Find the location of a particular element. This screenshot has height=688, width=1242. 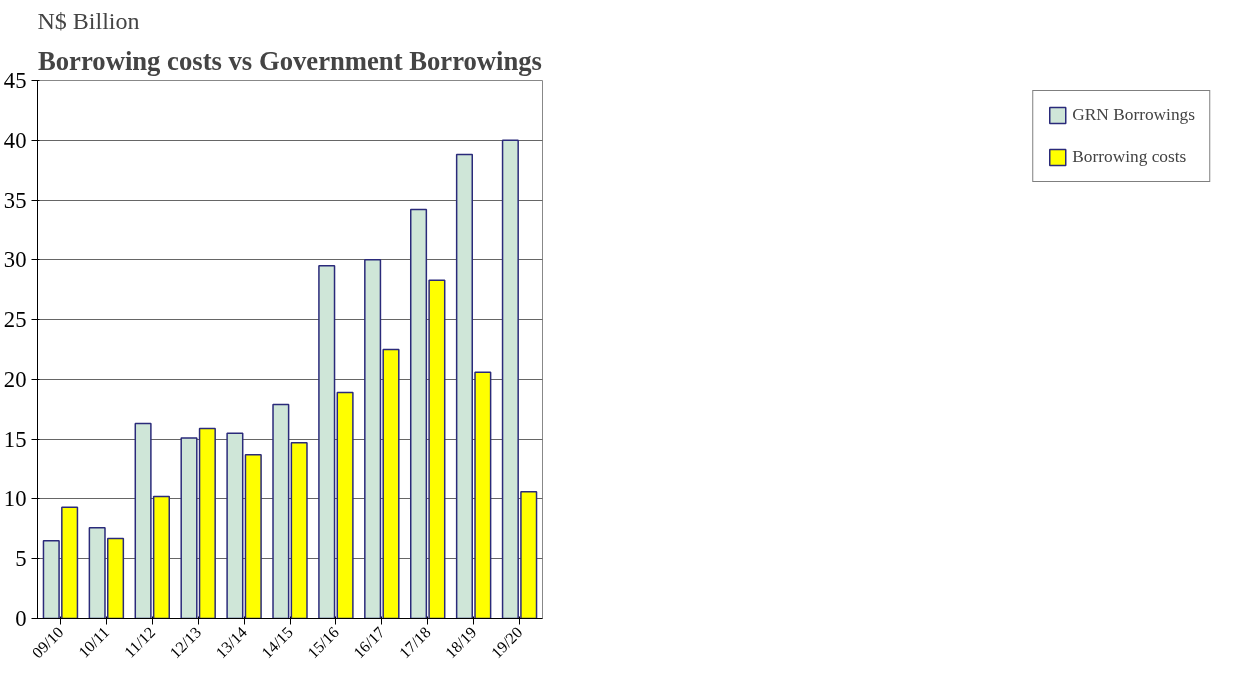

y-tick-label: 35 is located at coordinates (15, 200).